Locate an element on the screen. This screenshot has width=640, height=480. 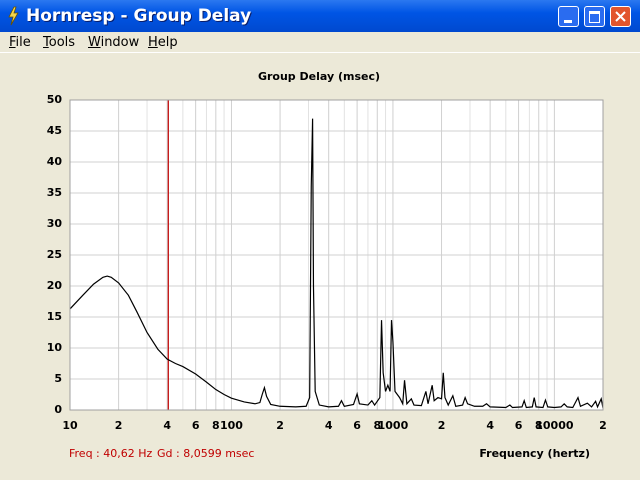
menu-item: Help is located at coordinates (163, 42).